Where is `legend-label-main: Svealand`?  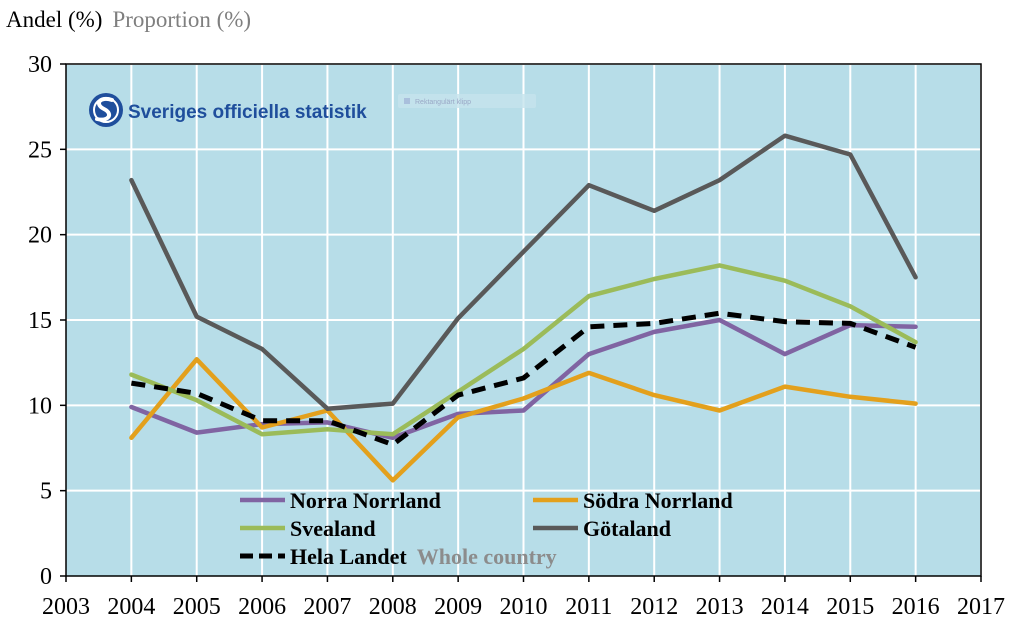 legend-label-main: Svealand is located at coordinates (333, 528).